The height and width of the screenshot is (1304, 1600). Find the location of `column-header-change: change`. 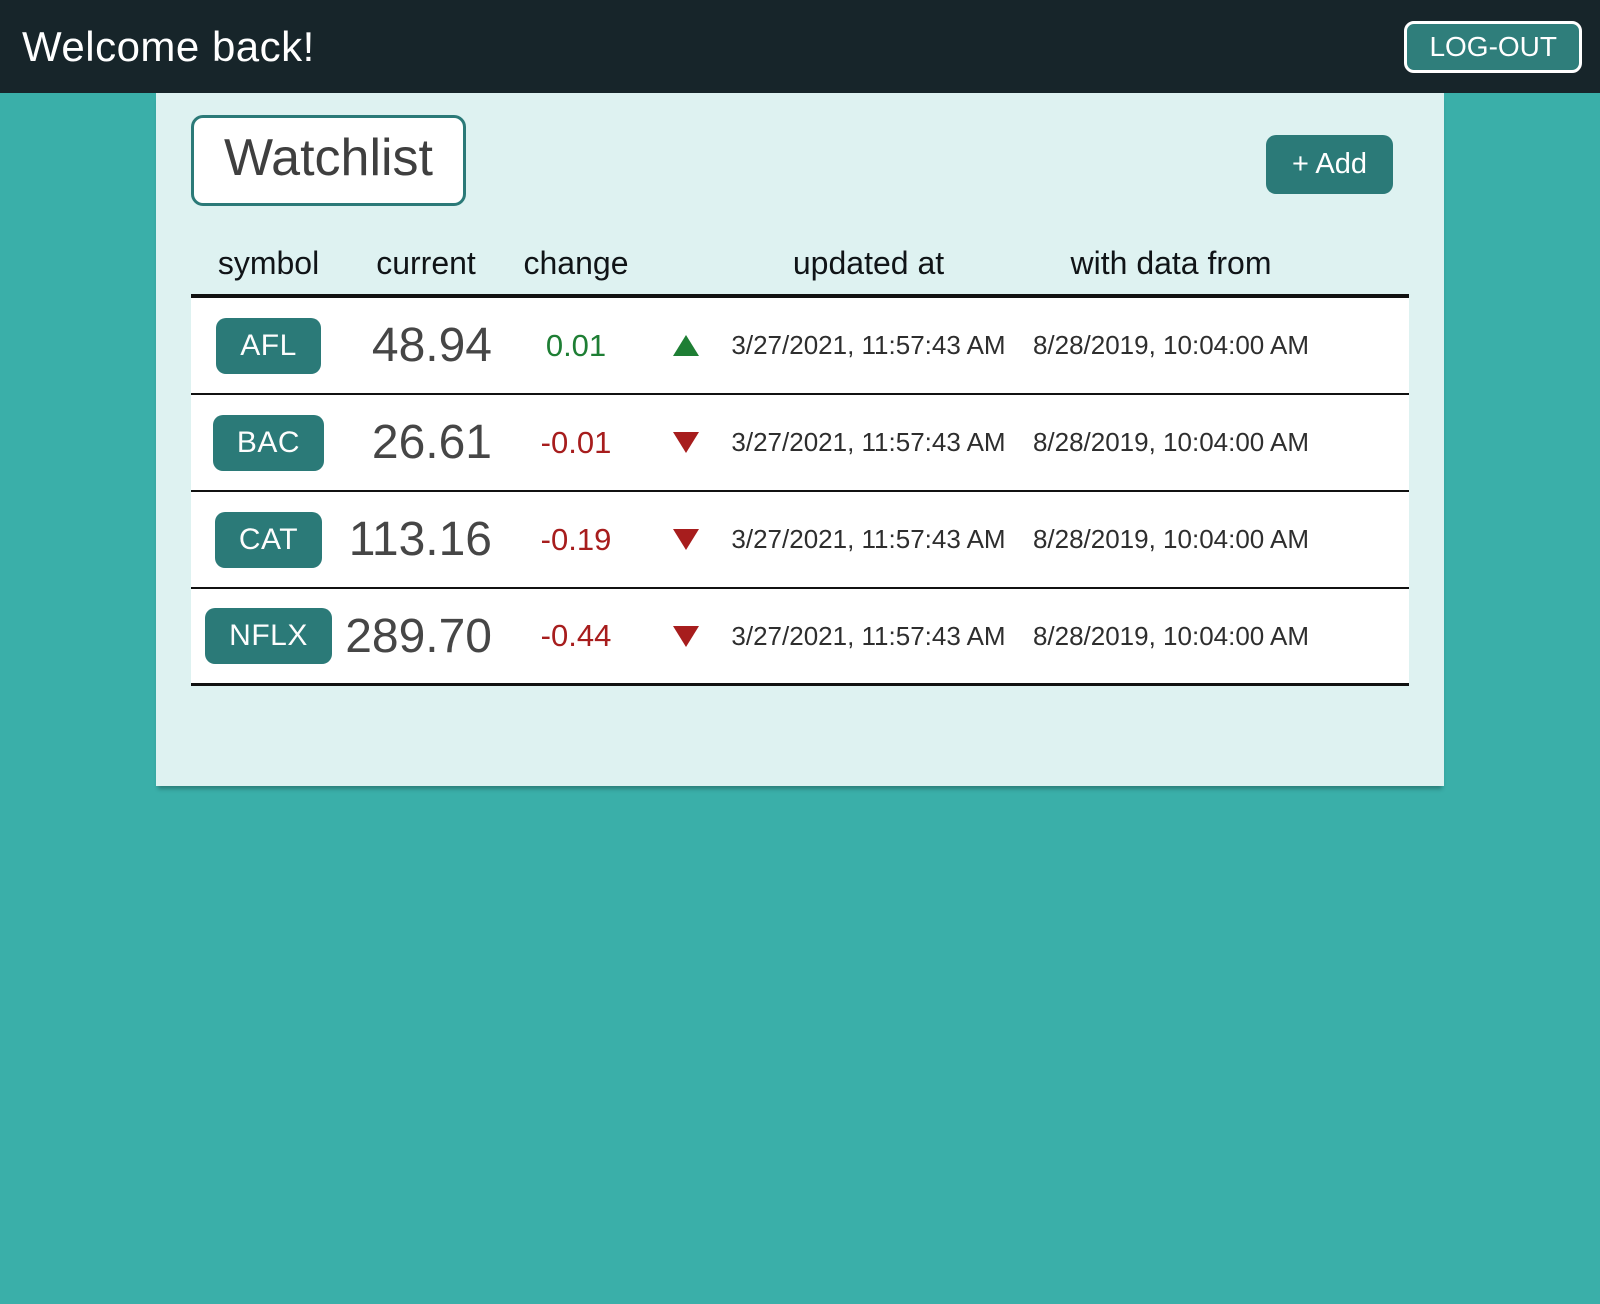

column-header-change: change is located at coordinates (576, 262).